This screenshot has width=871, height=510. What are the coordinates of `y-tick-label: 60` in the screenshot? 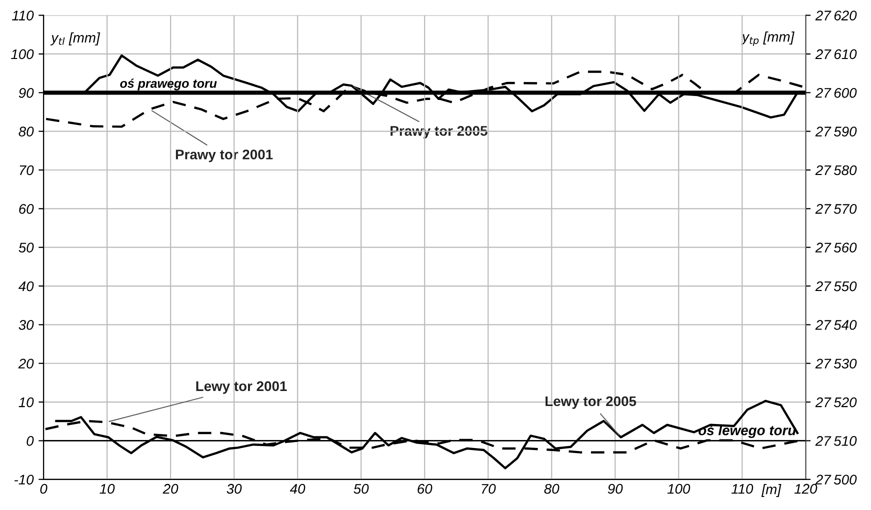 It's located at (26, 209).